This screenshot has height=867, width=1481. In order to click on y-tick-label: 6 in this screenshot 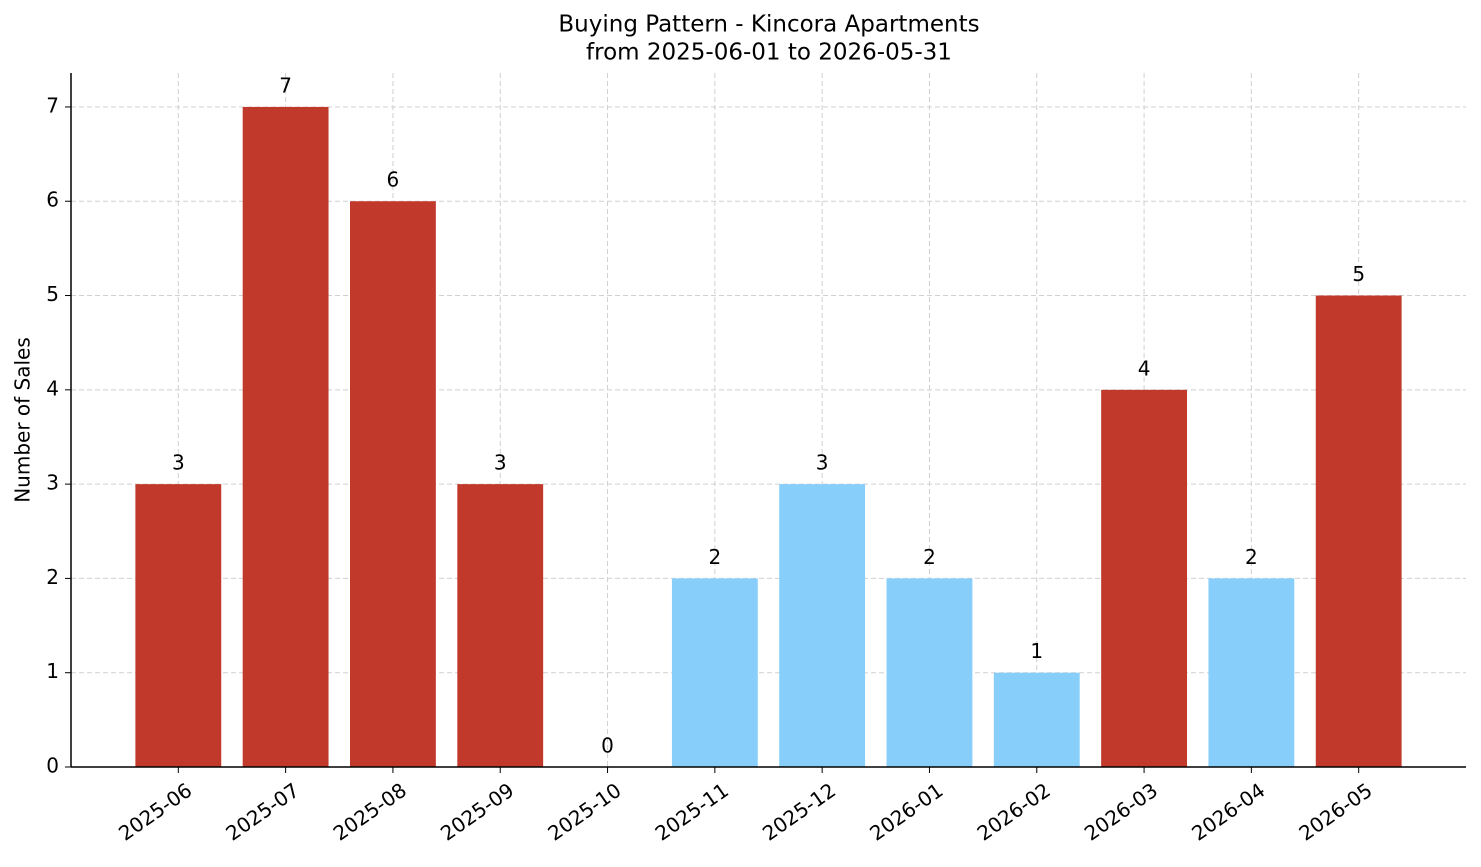, I will do `click(52, 200)`.